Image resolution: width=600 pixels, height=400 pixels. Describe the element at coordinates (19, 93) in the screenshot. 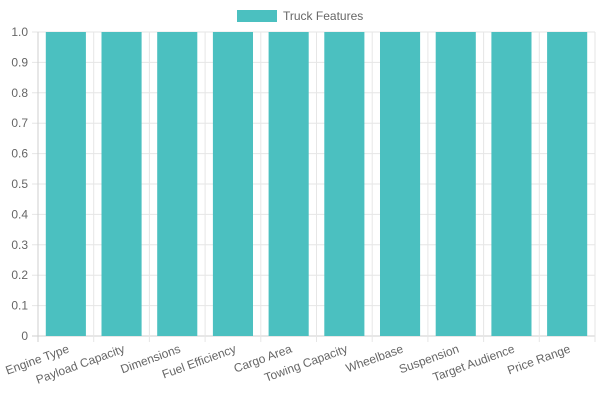

I see `y-tick-label: 0.8` at that location.